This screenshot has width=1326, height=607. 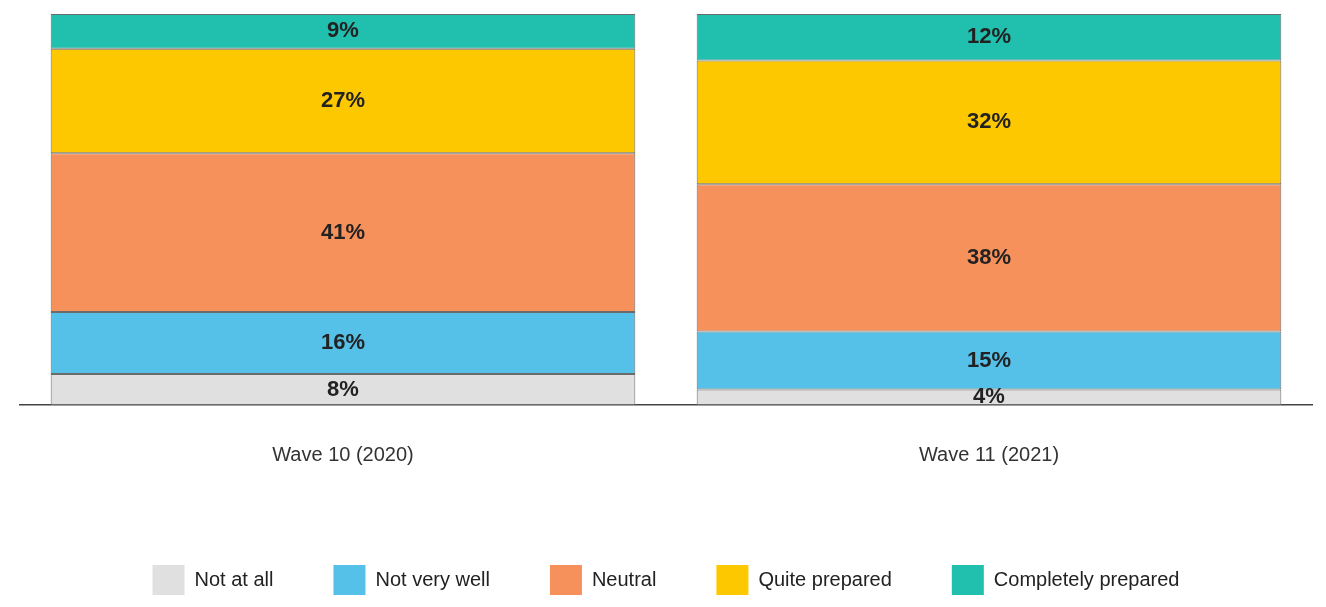 I want to click on data-label: 12%, so click(x=989, y=36).